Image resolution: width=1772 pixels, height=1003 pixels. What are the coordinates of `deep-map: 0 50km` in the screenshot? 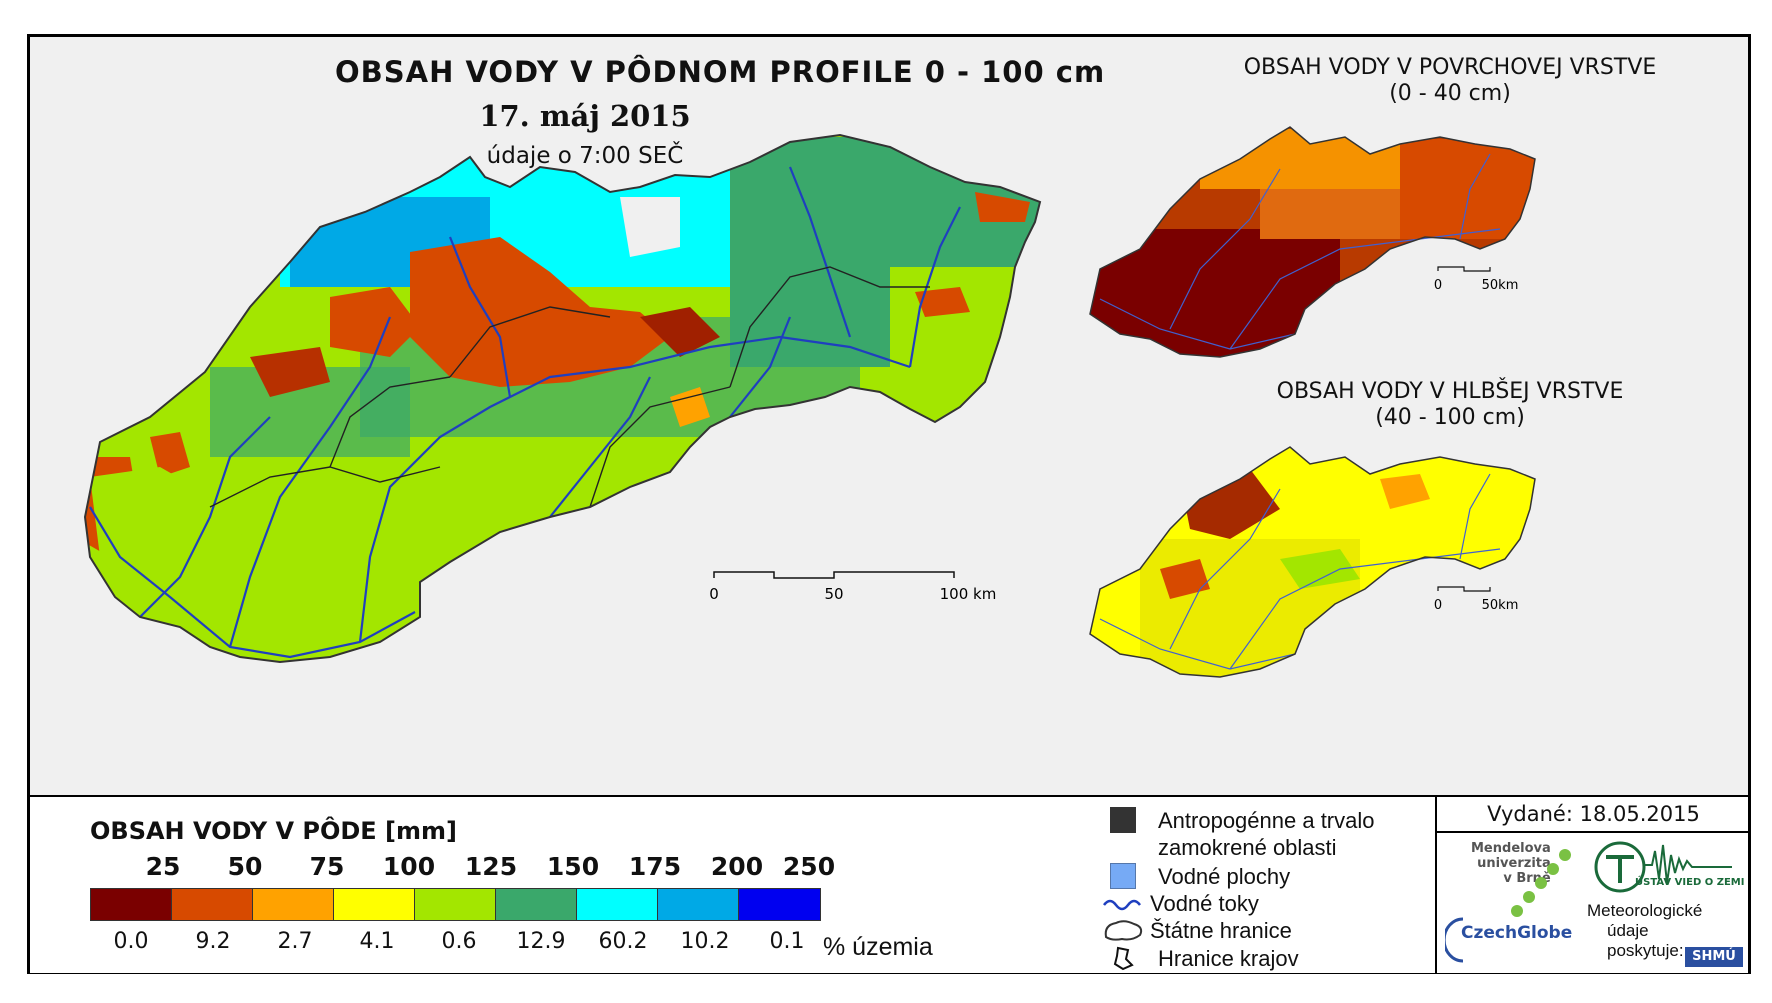 It's located at (1315, 554).